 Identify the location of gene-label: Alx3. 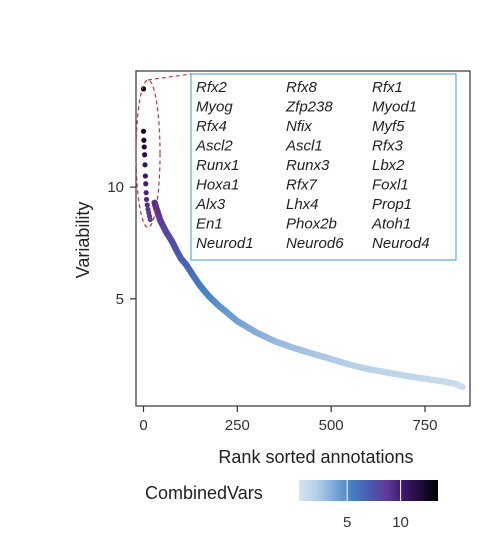
(210, 204).